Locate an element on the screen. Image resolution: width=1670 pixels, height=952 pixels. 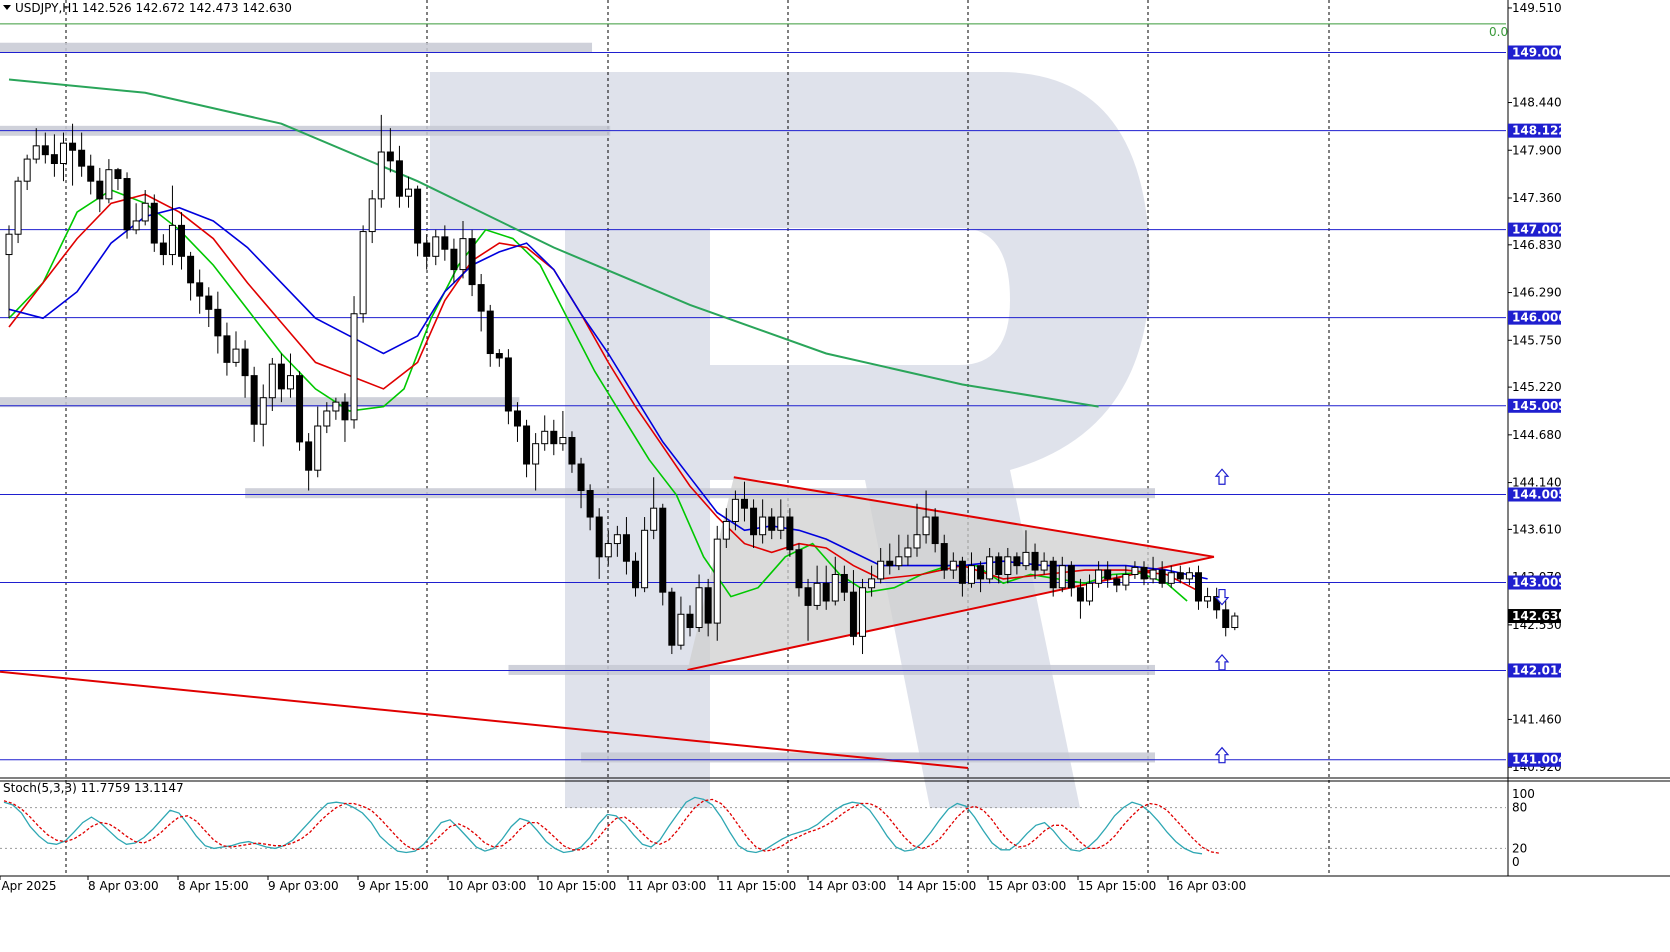
level-tag-label: 149.006 is located at coordinates (1539, 52).